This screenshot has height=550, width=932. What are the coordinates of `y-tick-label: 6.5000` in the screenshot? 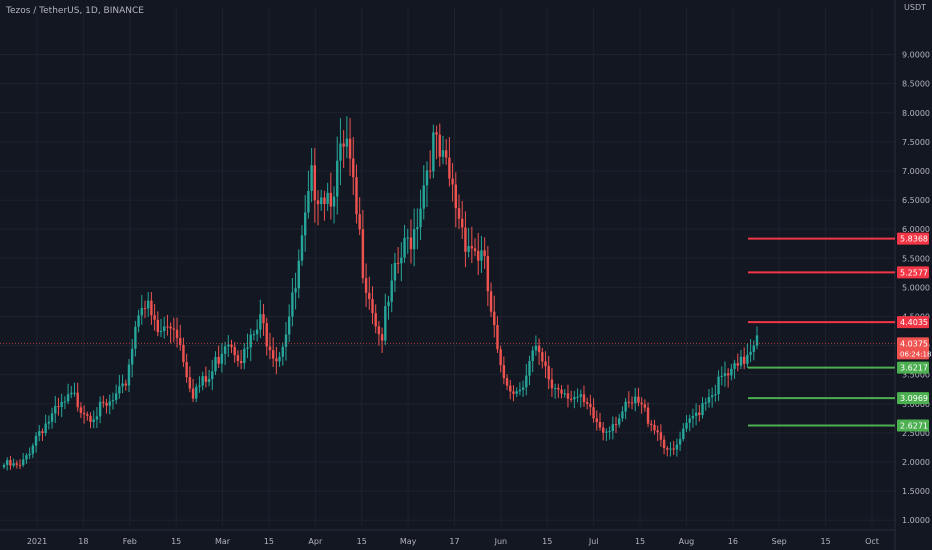 It's located at (916, 200).